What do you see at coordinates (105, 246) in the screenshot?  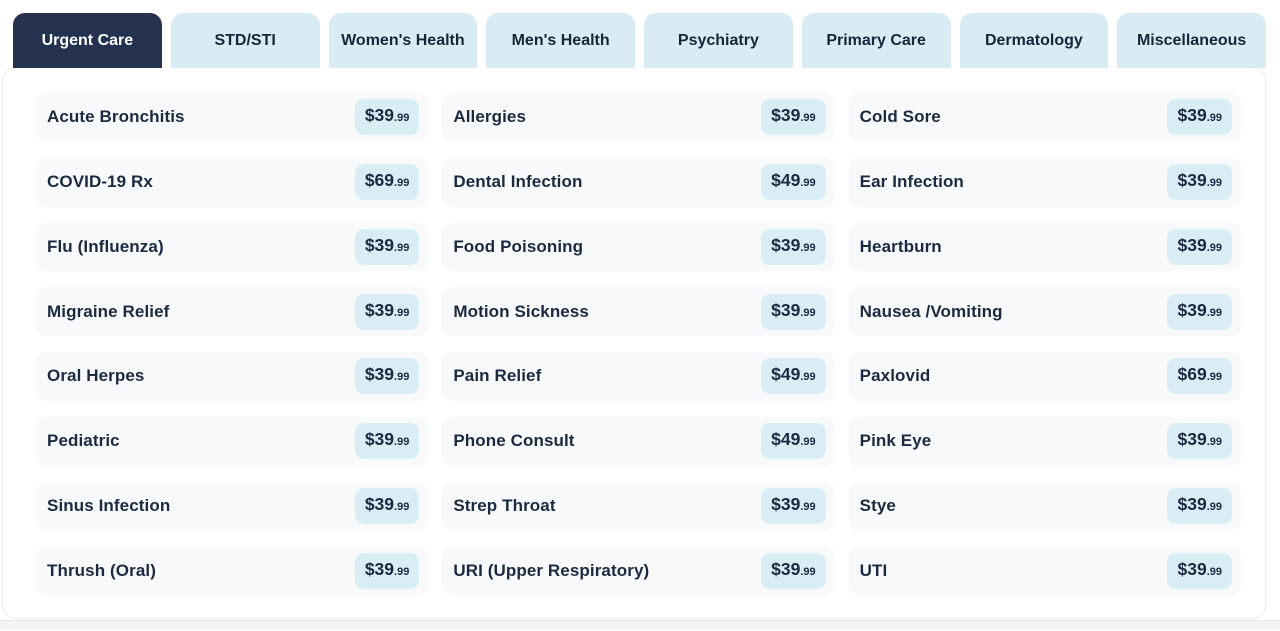 I see `service-name: Flu (Influenza)` at bounding box center [105, 246].